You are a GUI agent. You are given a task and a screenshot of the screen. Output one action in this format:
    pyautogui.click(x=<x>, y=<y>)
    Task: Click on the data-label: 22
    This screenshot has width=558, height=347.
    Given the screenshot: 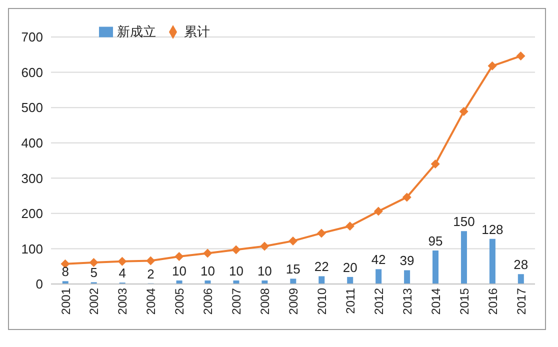 What is the action you would take?
    pyautogui.click(x=321, y=266)
    